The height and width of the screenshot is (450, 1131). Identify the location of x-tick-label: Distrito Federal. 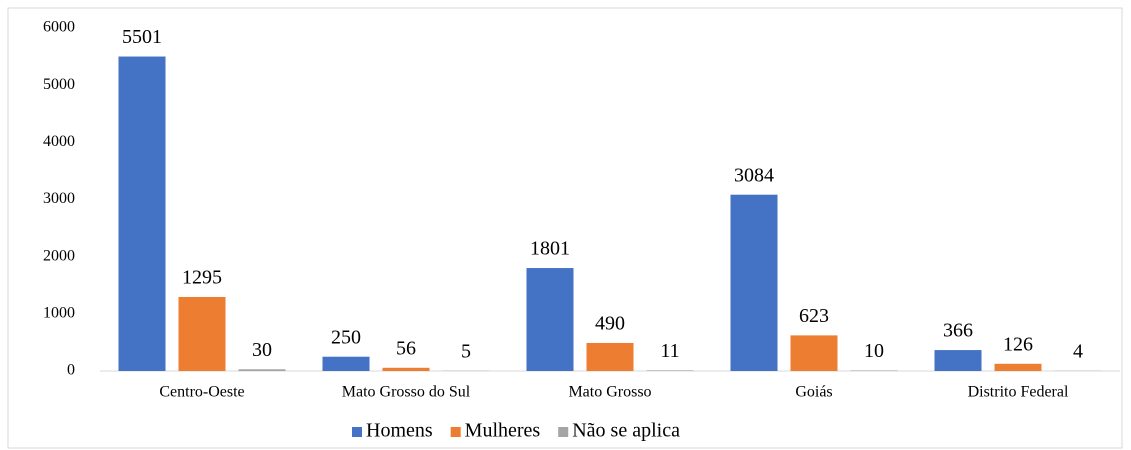
(1018, 392).